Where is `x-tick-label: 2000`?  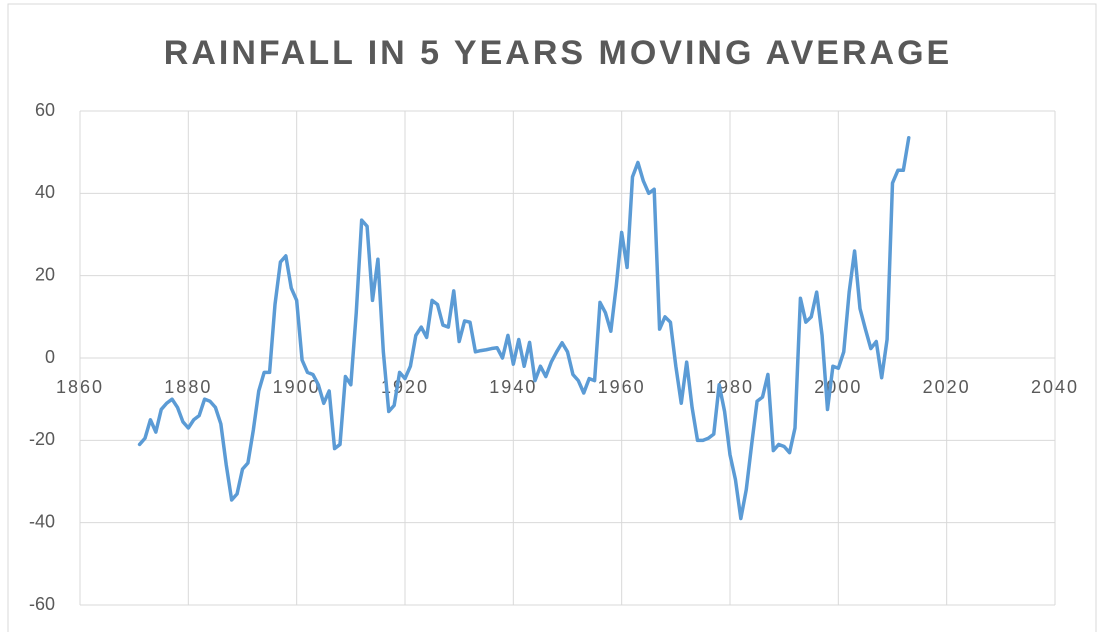
x-tick-label: 2000 is located at coordinates (838, 387).